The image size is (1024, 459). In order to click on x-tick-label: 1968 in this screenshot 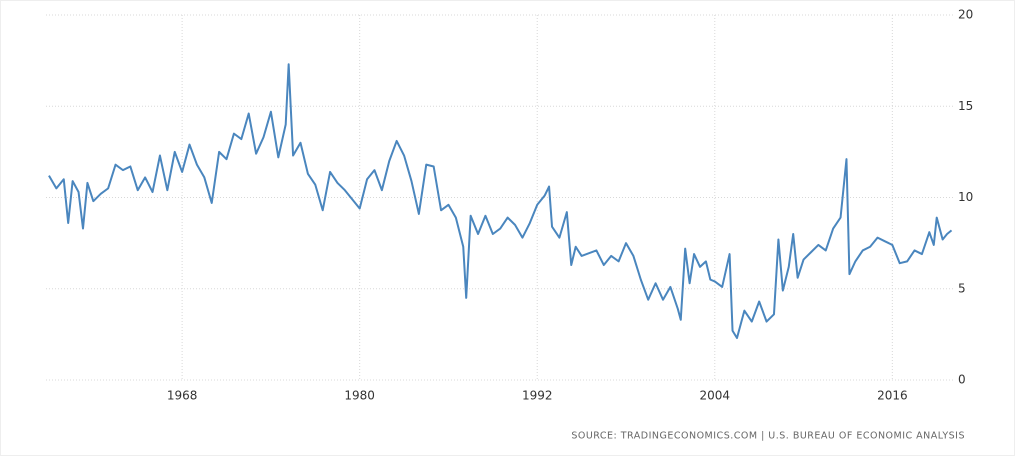, I will do `click(182, 396)`.